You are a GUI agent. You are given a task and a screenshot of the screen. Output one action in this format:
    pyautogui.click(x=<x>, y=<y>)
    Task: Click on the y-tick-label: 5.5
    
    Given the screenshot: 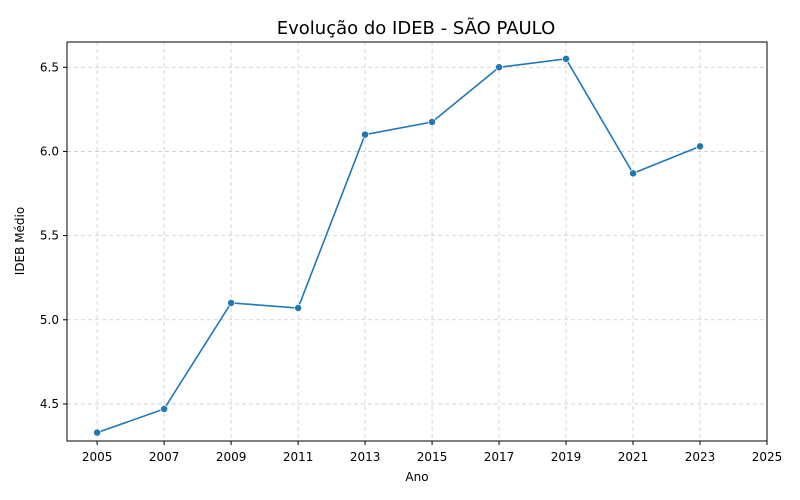 What is the action you would take?
    pyautogui.click(x=49, y=236)
    